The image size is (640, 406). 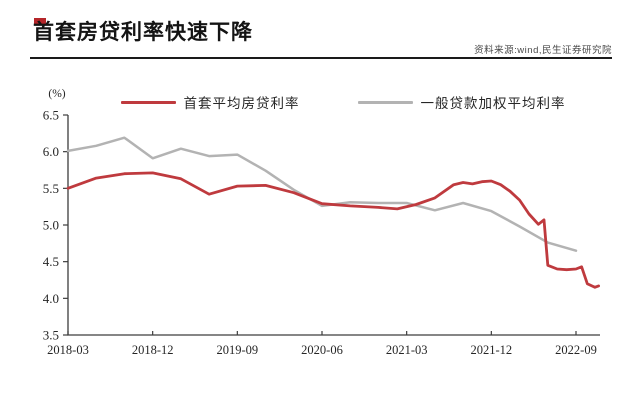 I want to click on x-tick-label: 2020-06, so click(x=322, y=350).